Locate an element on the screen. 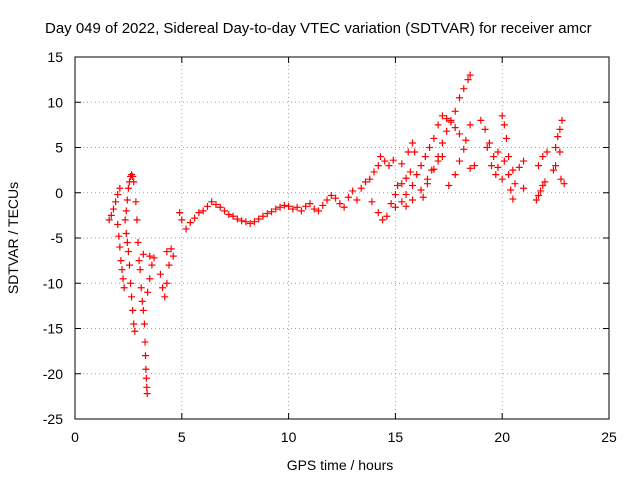  x-tick-label: 15 is located at coordinates (396, 437).